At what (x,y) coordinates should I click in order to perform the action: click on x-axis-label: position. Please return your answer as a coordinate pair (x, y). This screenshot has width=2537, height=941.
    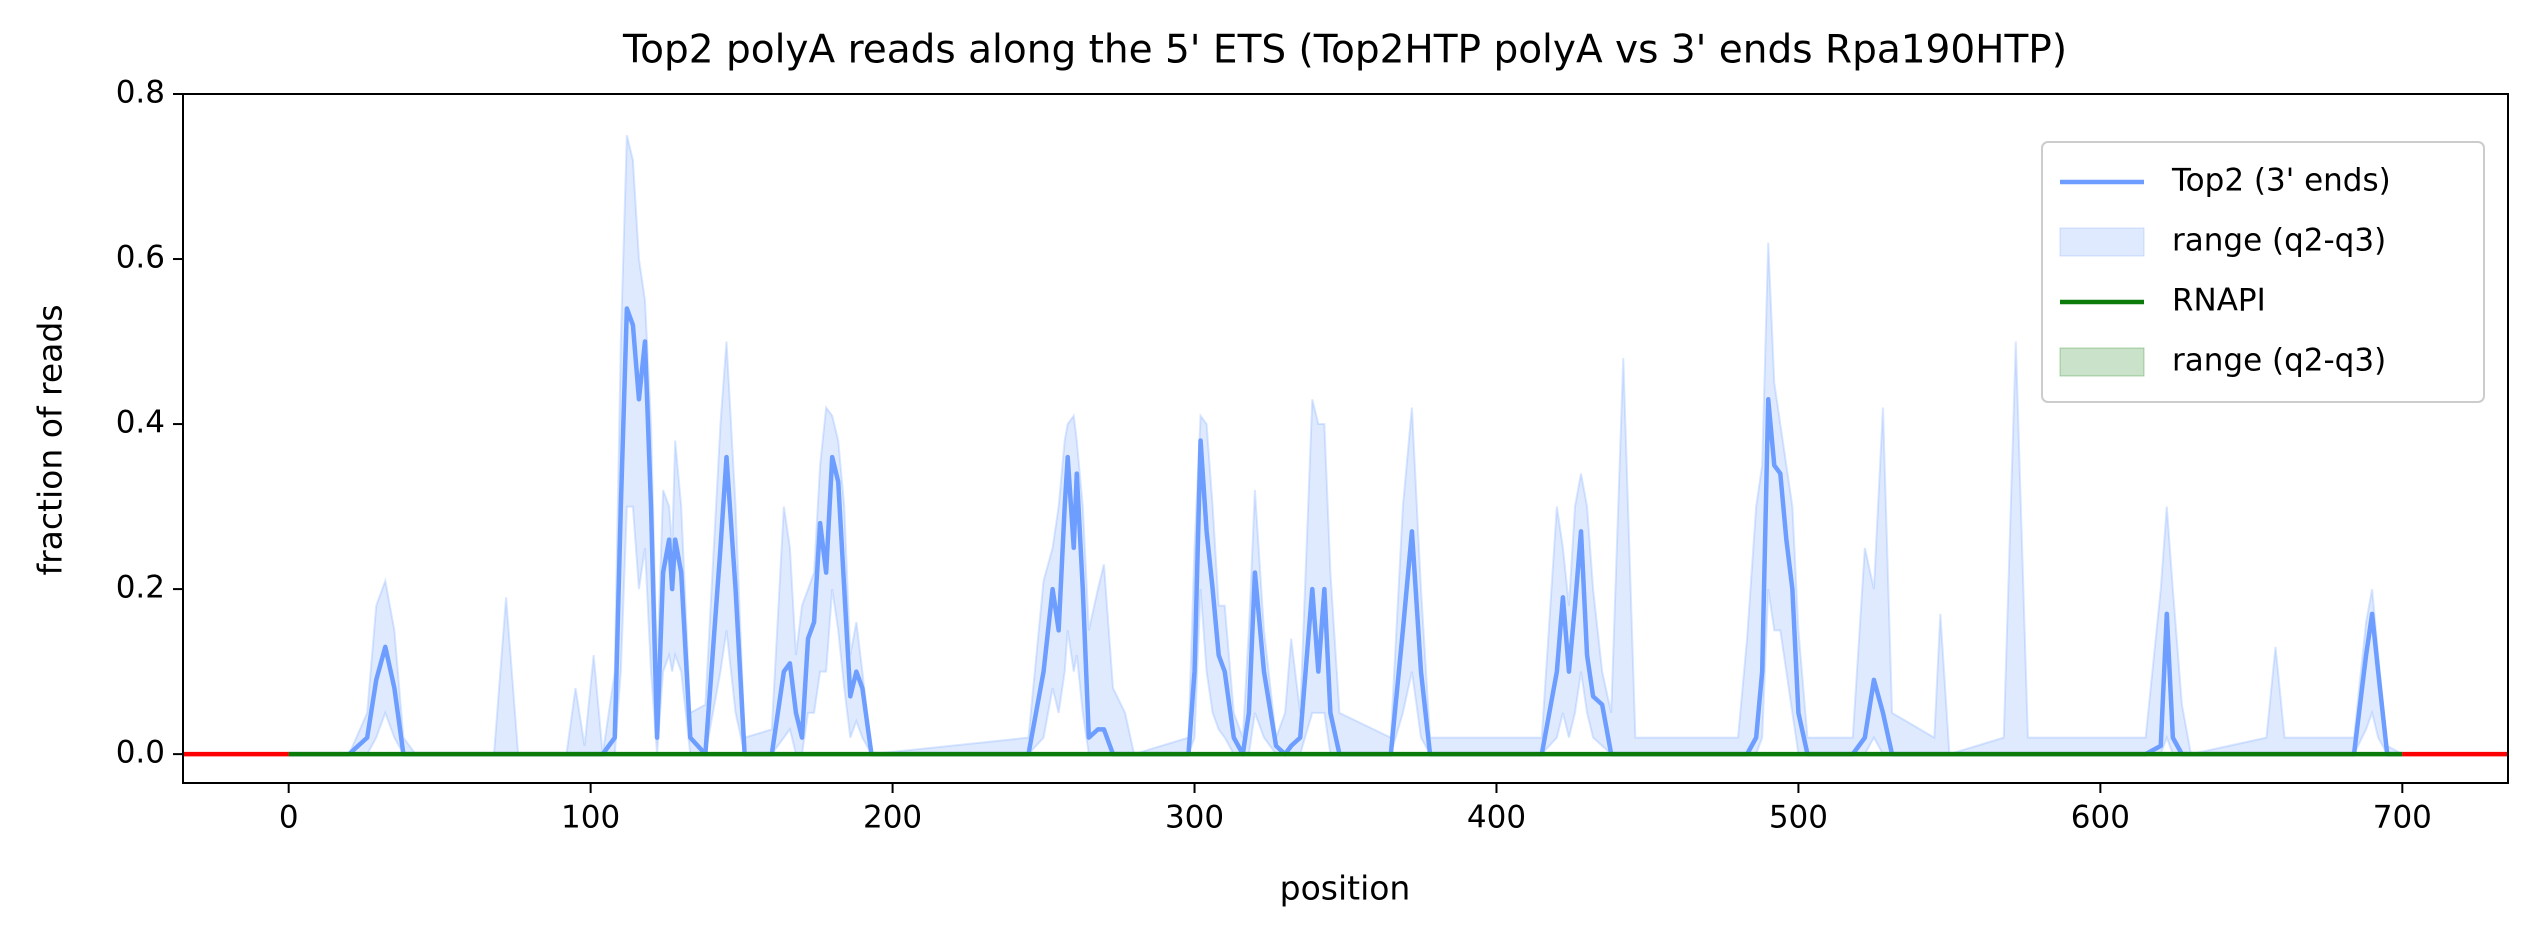
    Looking at the image, I should click on (1345, 888).